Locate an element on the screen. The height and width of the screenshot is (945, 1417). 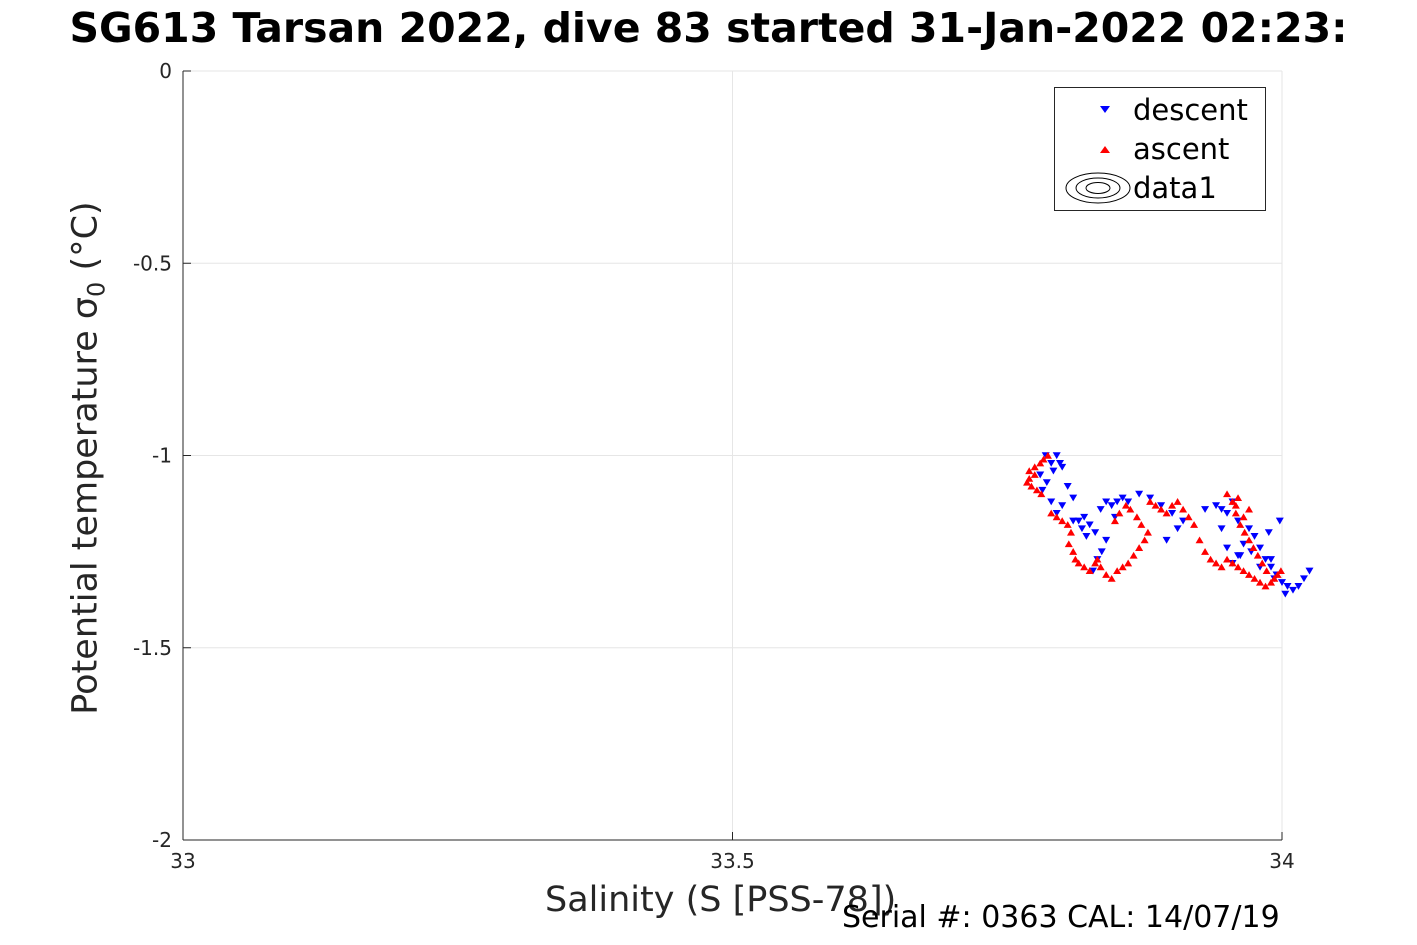
legend: descent ascent data1 is located at coordinates (1160, 149).